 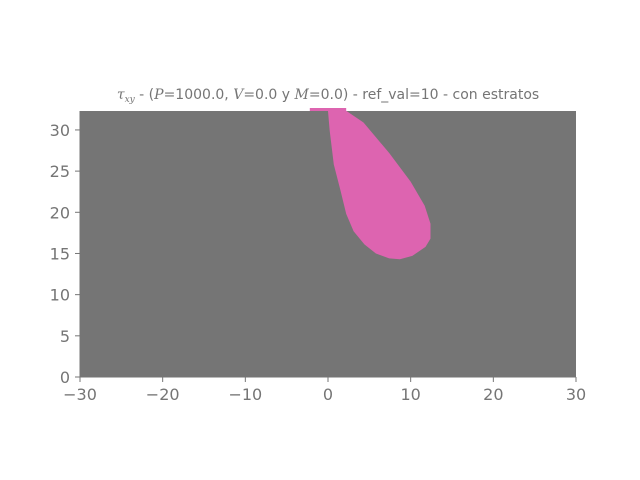 I want to click on x-tick-label: −10, so click(x=245, y=394).